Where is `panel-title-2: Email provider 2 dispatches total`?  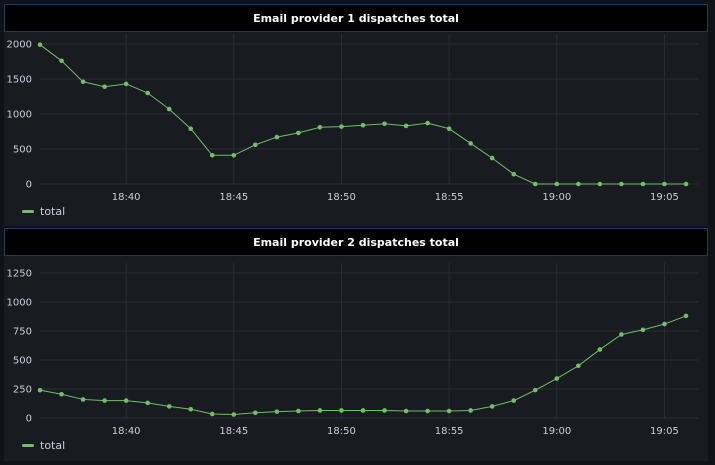
panel-title-2: Email provider 2 dispatches total is located at coordinates (356, 242).